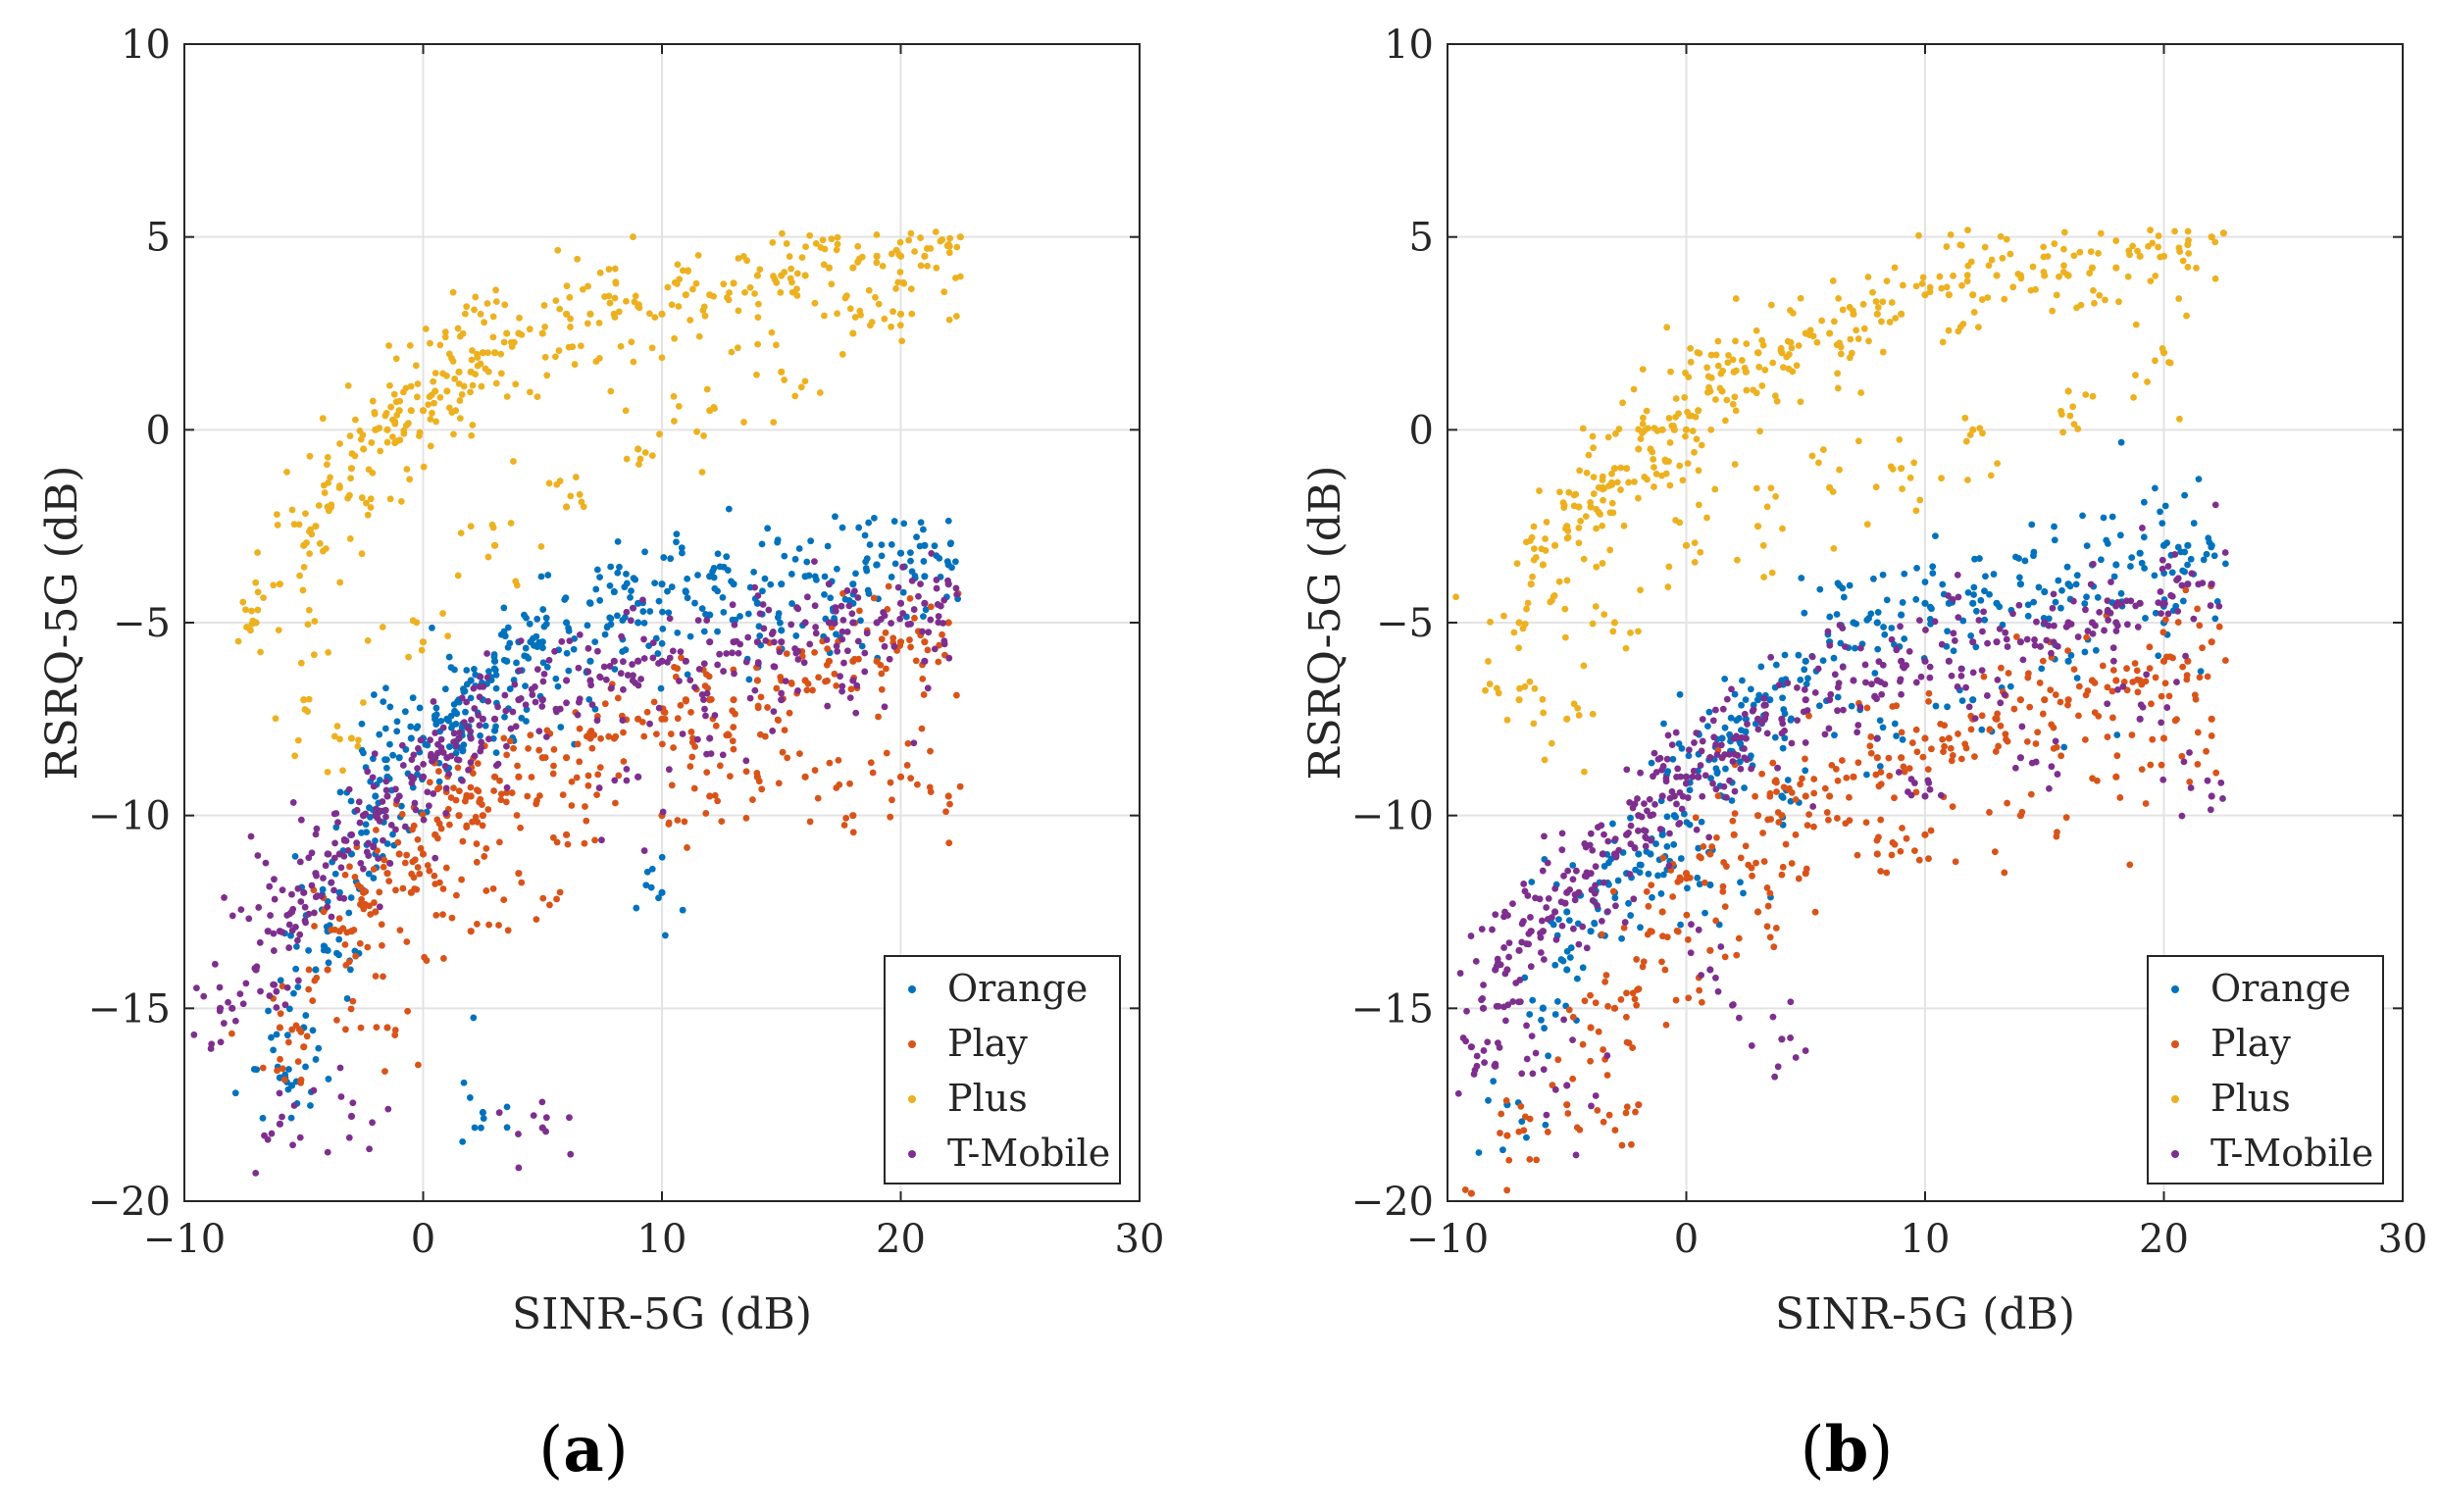 The height and width of the screenshot is (1512, 2438). What do you see at coordinates (1841, 830) in the screenshot?
I see `series-t-mobile` at bounding box center [1841, 830].